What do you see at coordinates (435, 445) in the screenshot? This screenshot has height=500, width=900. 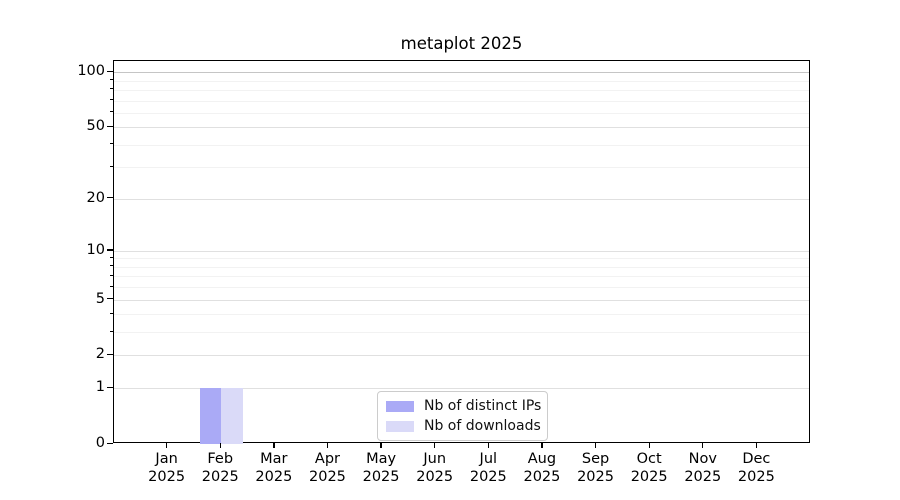 I see `x-tick-jun` at bounding box center [435, 445].